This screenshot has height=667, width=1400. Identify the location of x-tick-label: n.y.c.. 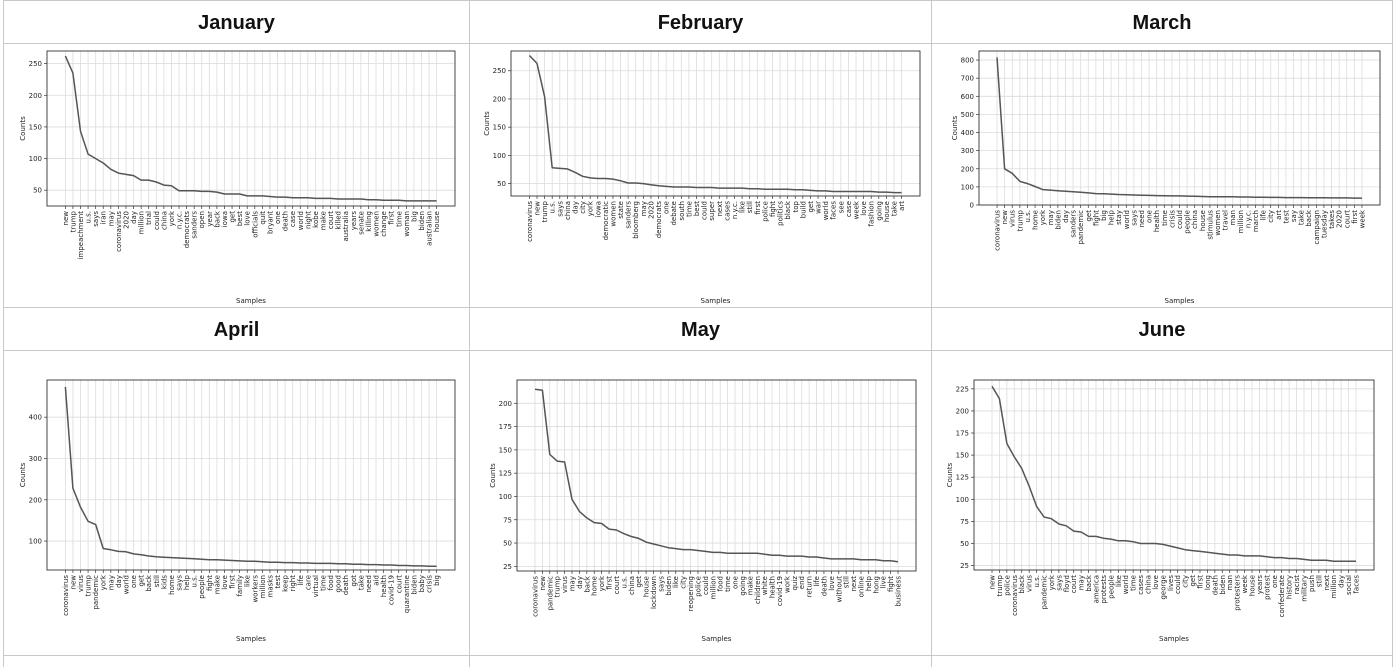
(180, 220).